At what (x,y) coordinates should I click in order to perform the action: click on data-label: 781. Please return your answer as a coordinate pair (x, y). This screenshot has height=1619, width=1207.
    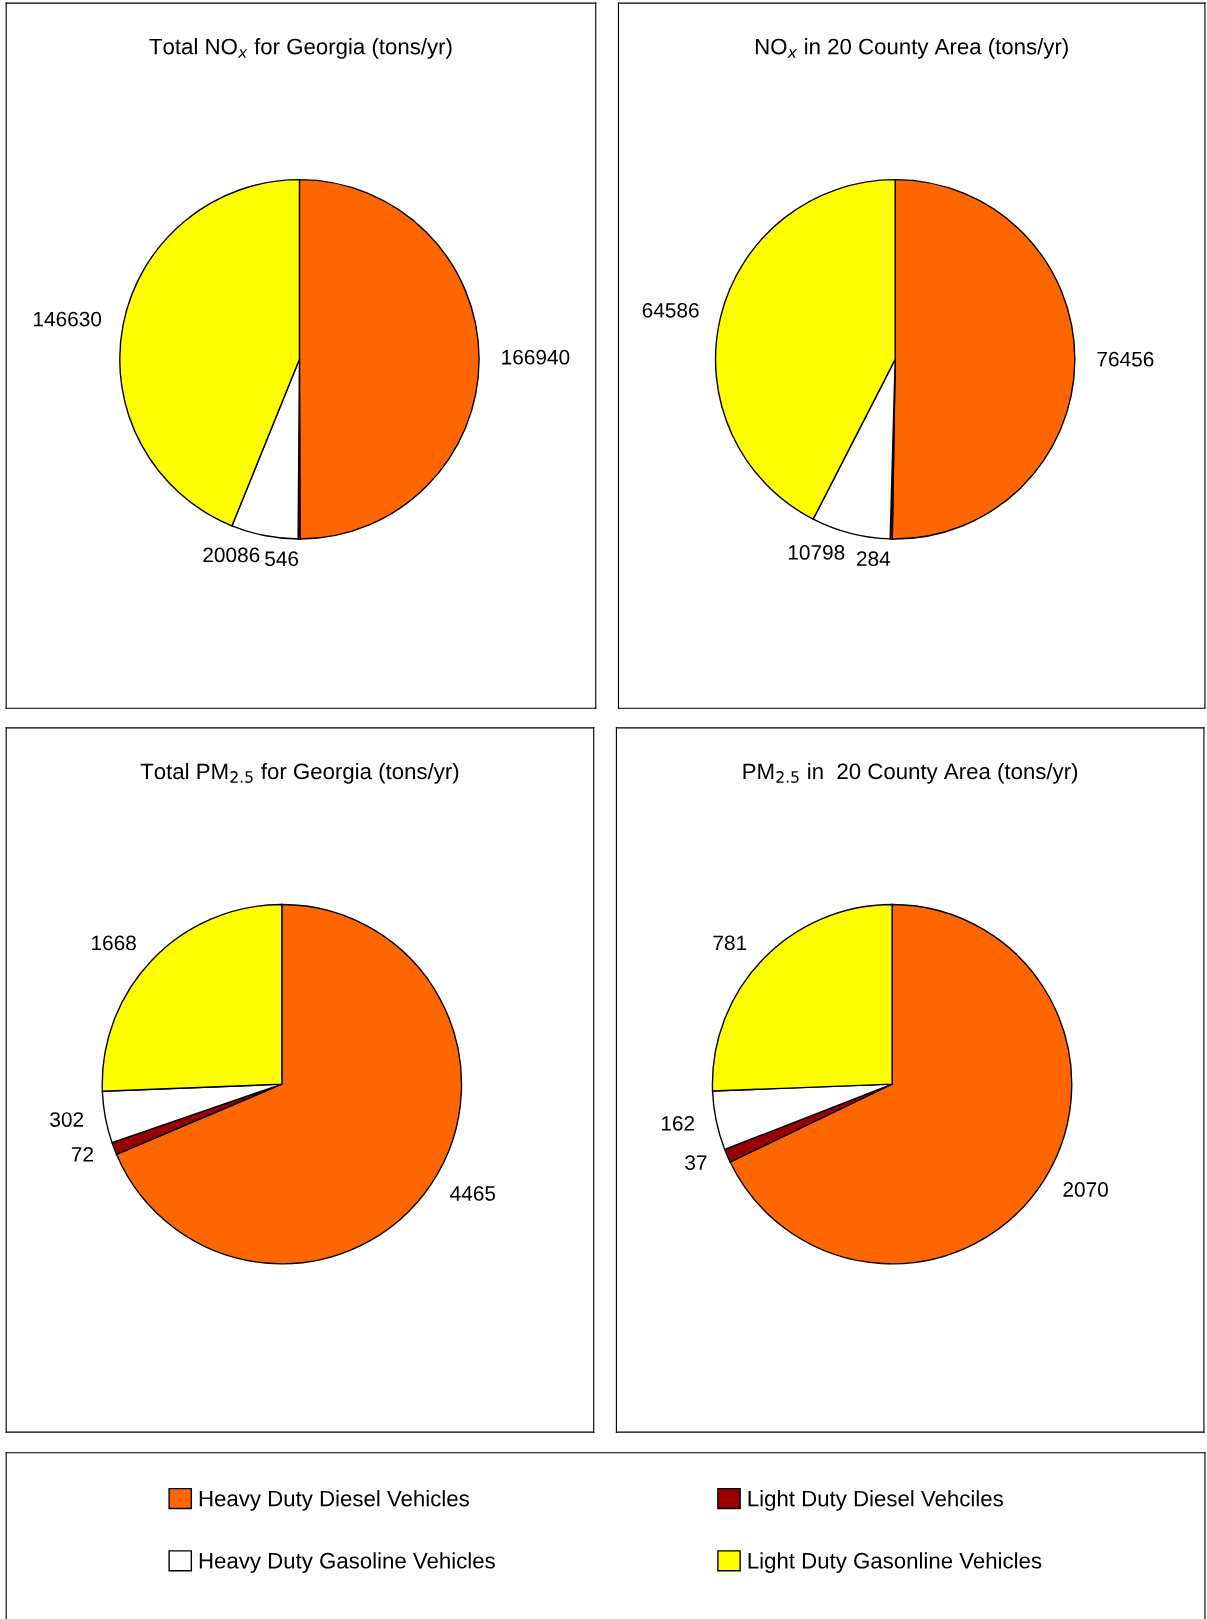
    Looking at the image, I should click on (730, 943).